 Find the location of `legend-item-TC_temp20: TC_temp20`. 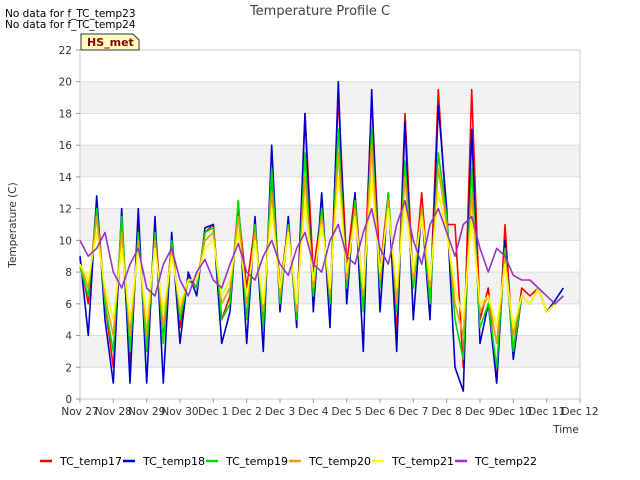

legend-item-TC_temp20: TC_temp20 is located at coordinates (330, 461).